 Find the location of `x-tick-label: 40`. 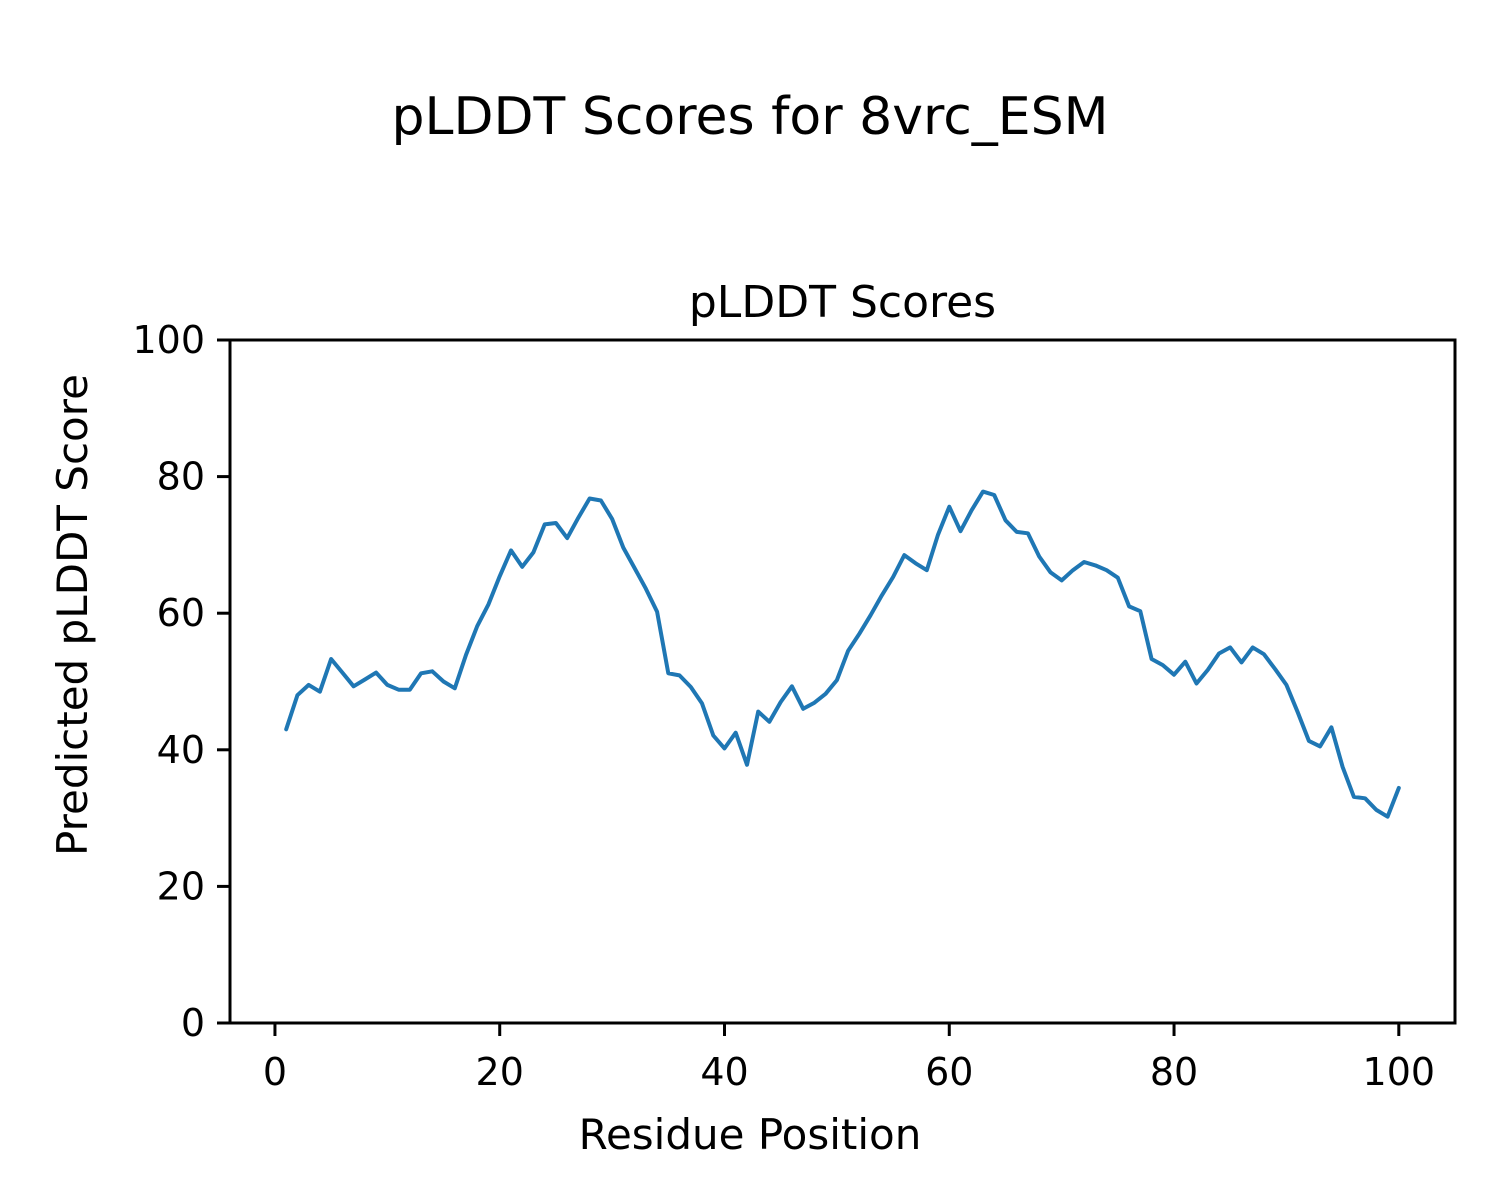

x-tick-label: 40 is located at coordinates (724, 1072).